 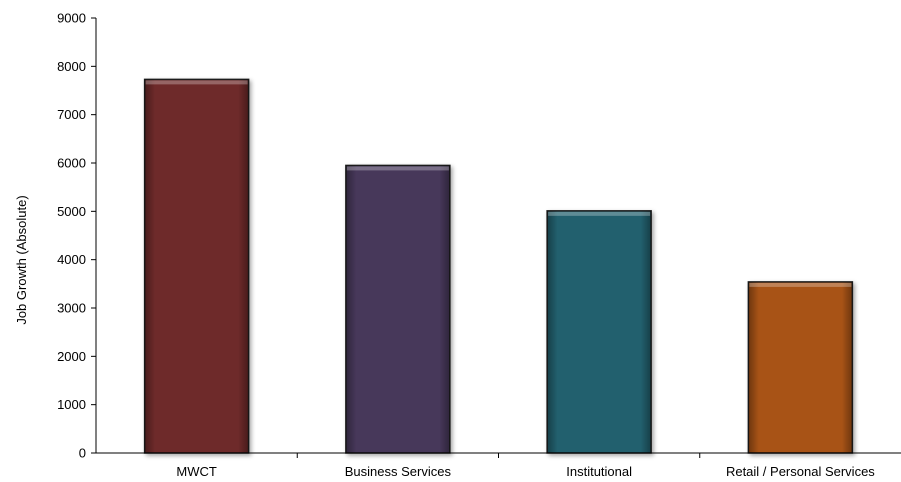 What do you see at coordinates (71, 404) in the screenshot?
I see `y-tick-label: 1000` at bounding box center [71, 404].